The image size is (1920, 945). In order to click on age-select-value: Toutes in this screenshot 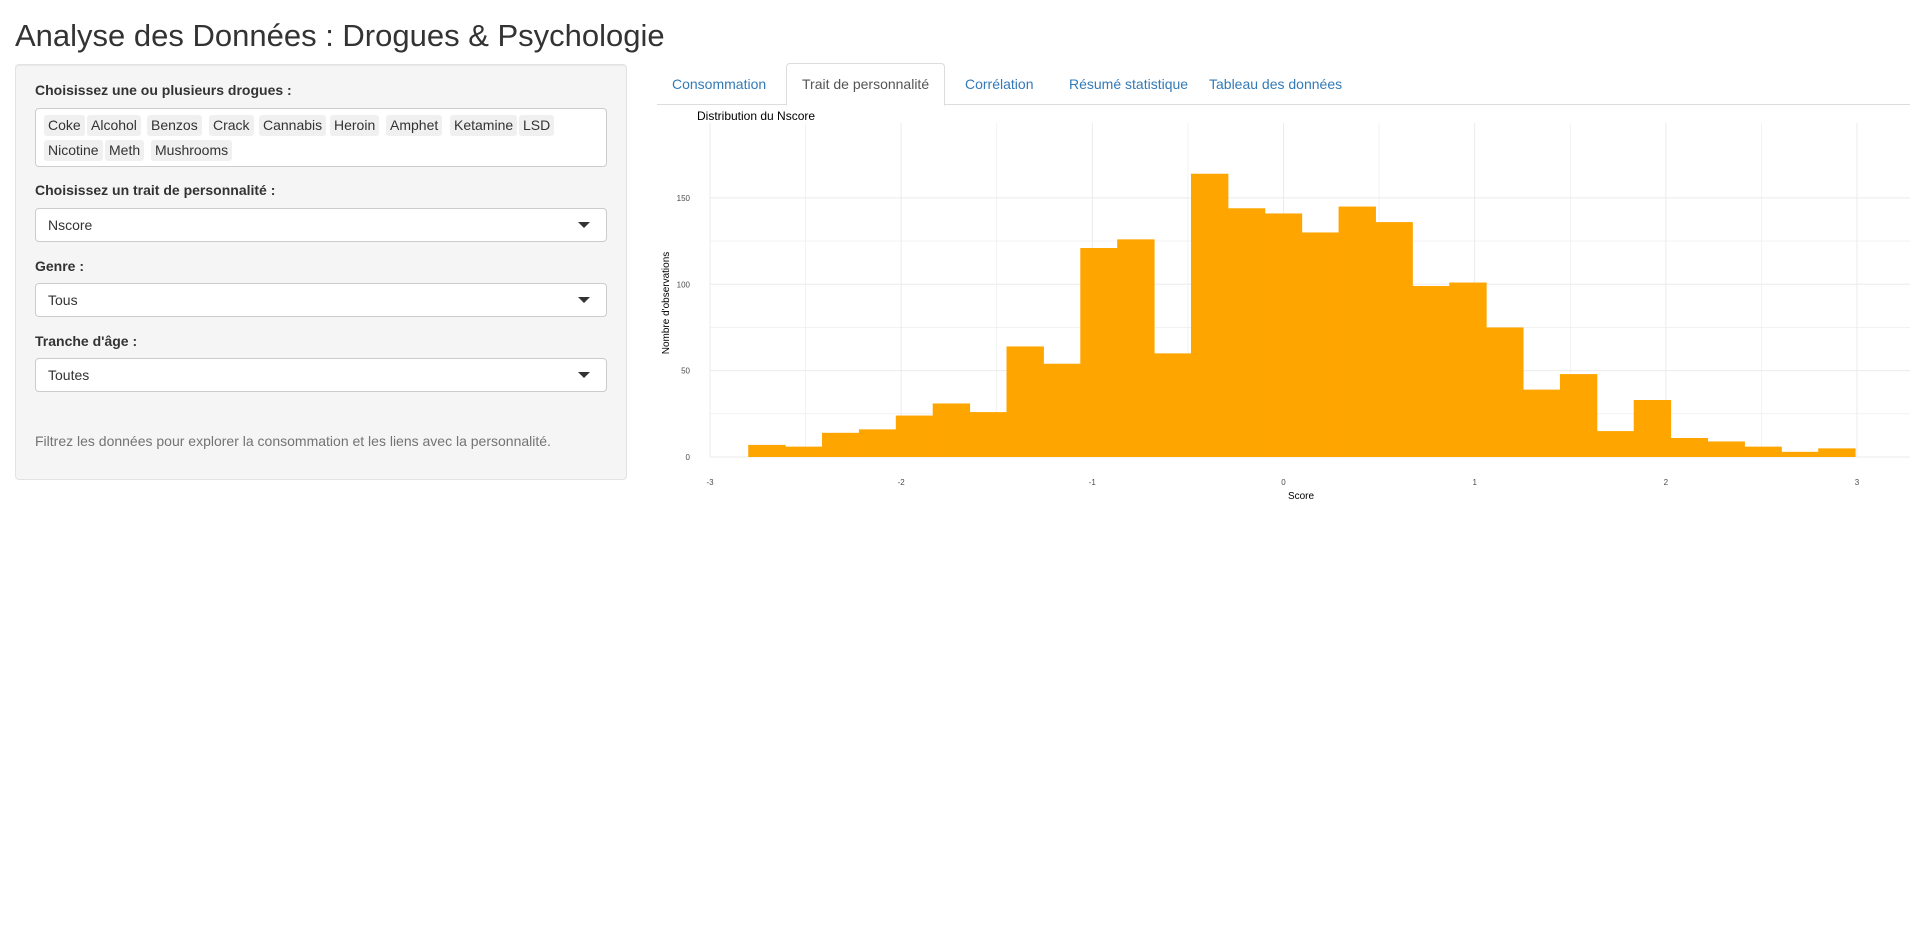, I will do `click(69, 375)`.